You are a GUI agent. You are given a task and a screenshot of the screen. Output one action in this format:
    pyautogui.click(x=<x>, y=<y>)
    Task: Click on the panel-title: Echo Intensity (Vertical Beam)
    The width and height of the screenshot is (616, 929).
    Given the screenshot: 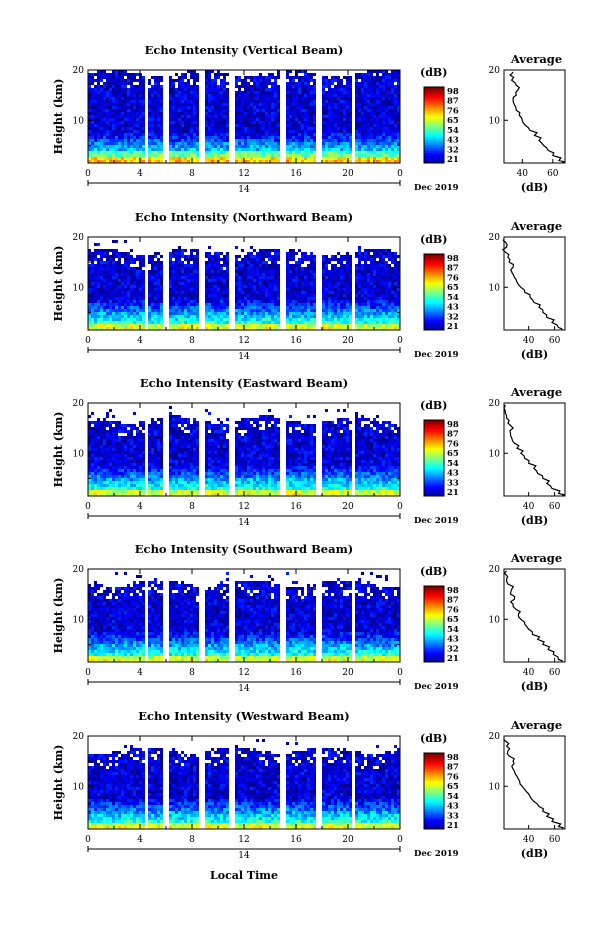 What is the action you would take?
    pyautogui.click(x=244, y=50)
    